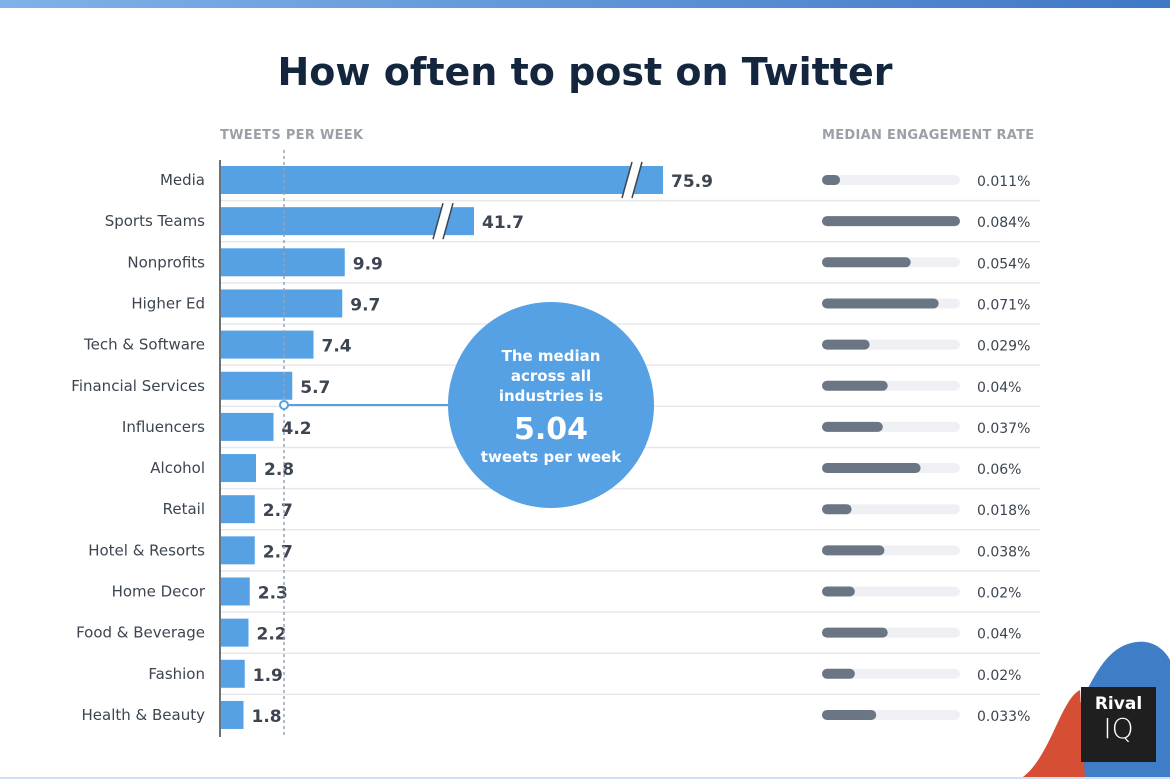  I want to click on bubble-median-value: 5.04, so click(551, 429).